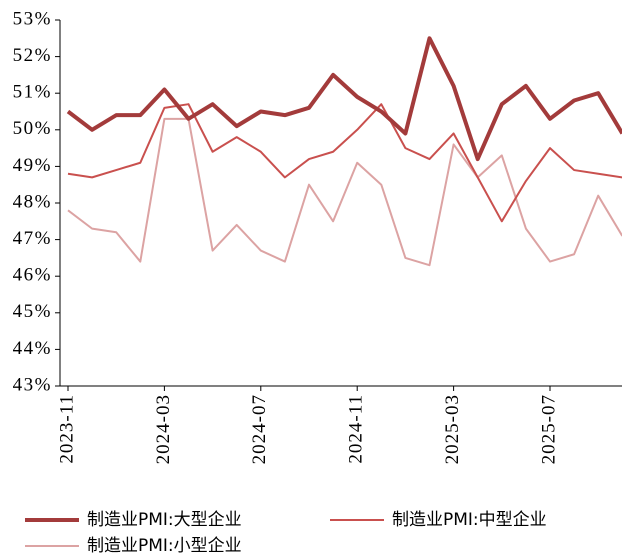 Image resolution: width=622 pixels, height=556 pixels. What do you see at coordinates (32, 238) in the screenshot?
I see `y-tick-label: 47%` at bounding box center [32, 238].